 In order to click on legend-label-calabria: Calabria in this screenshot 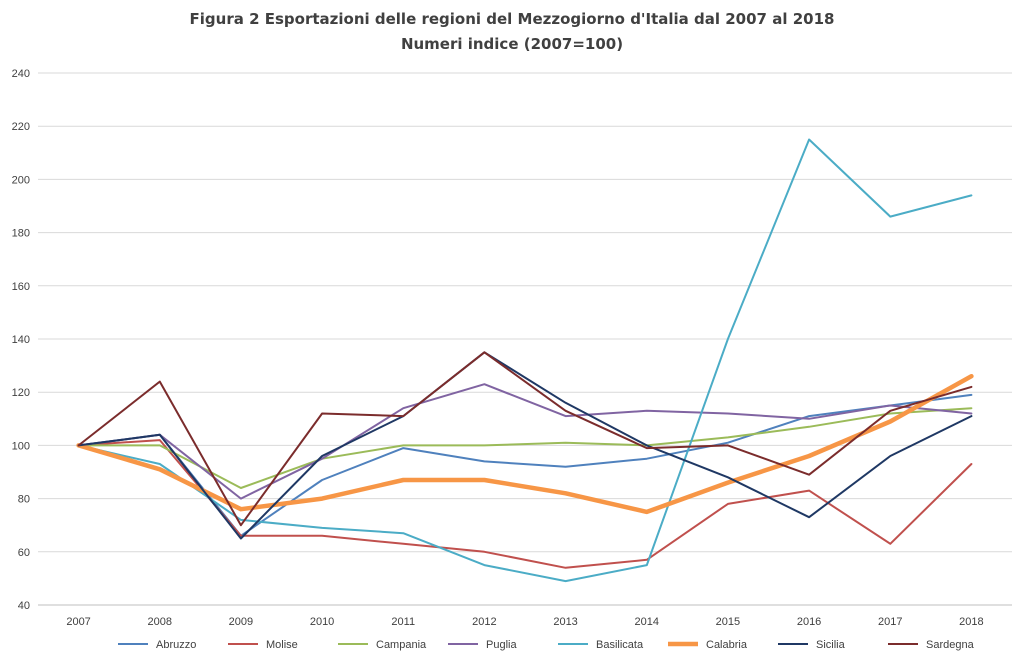, I will do `click(727, 645)`.